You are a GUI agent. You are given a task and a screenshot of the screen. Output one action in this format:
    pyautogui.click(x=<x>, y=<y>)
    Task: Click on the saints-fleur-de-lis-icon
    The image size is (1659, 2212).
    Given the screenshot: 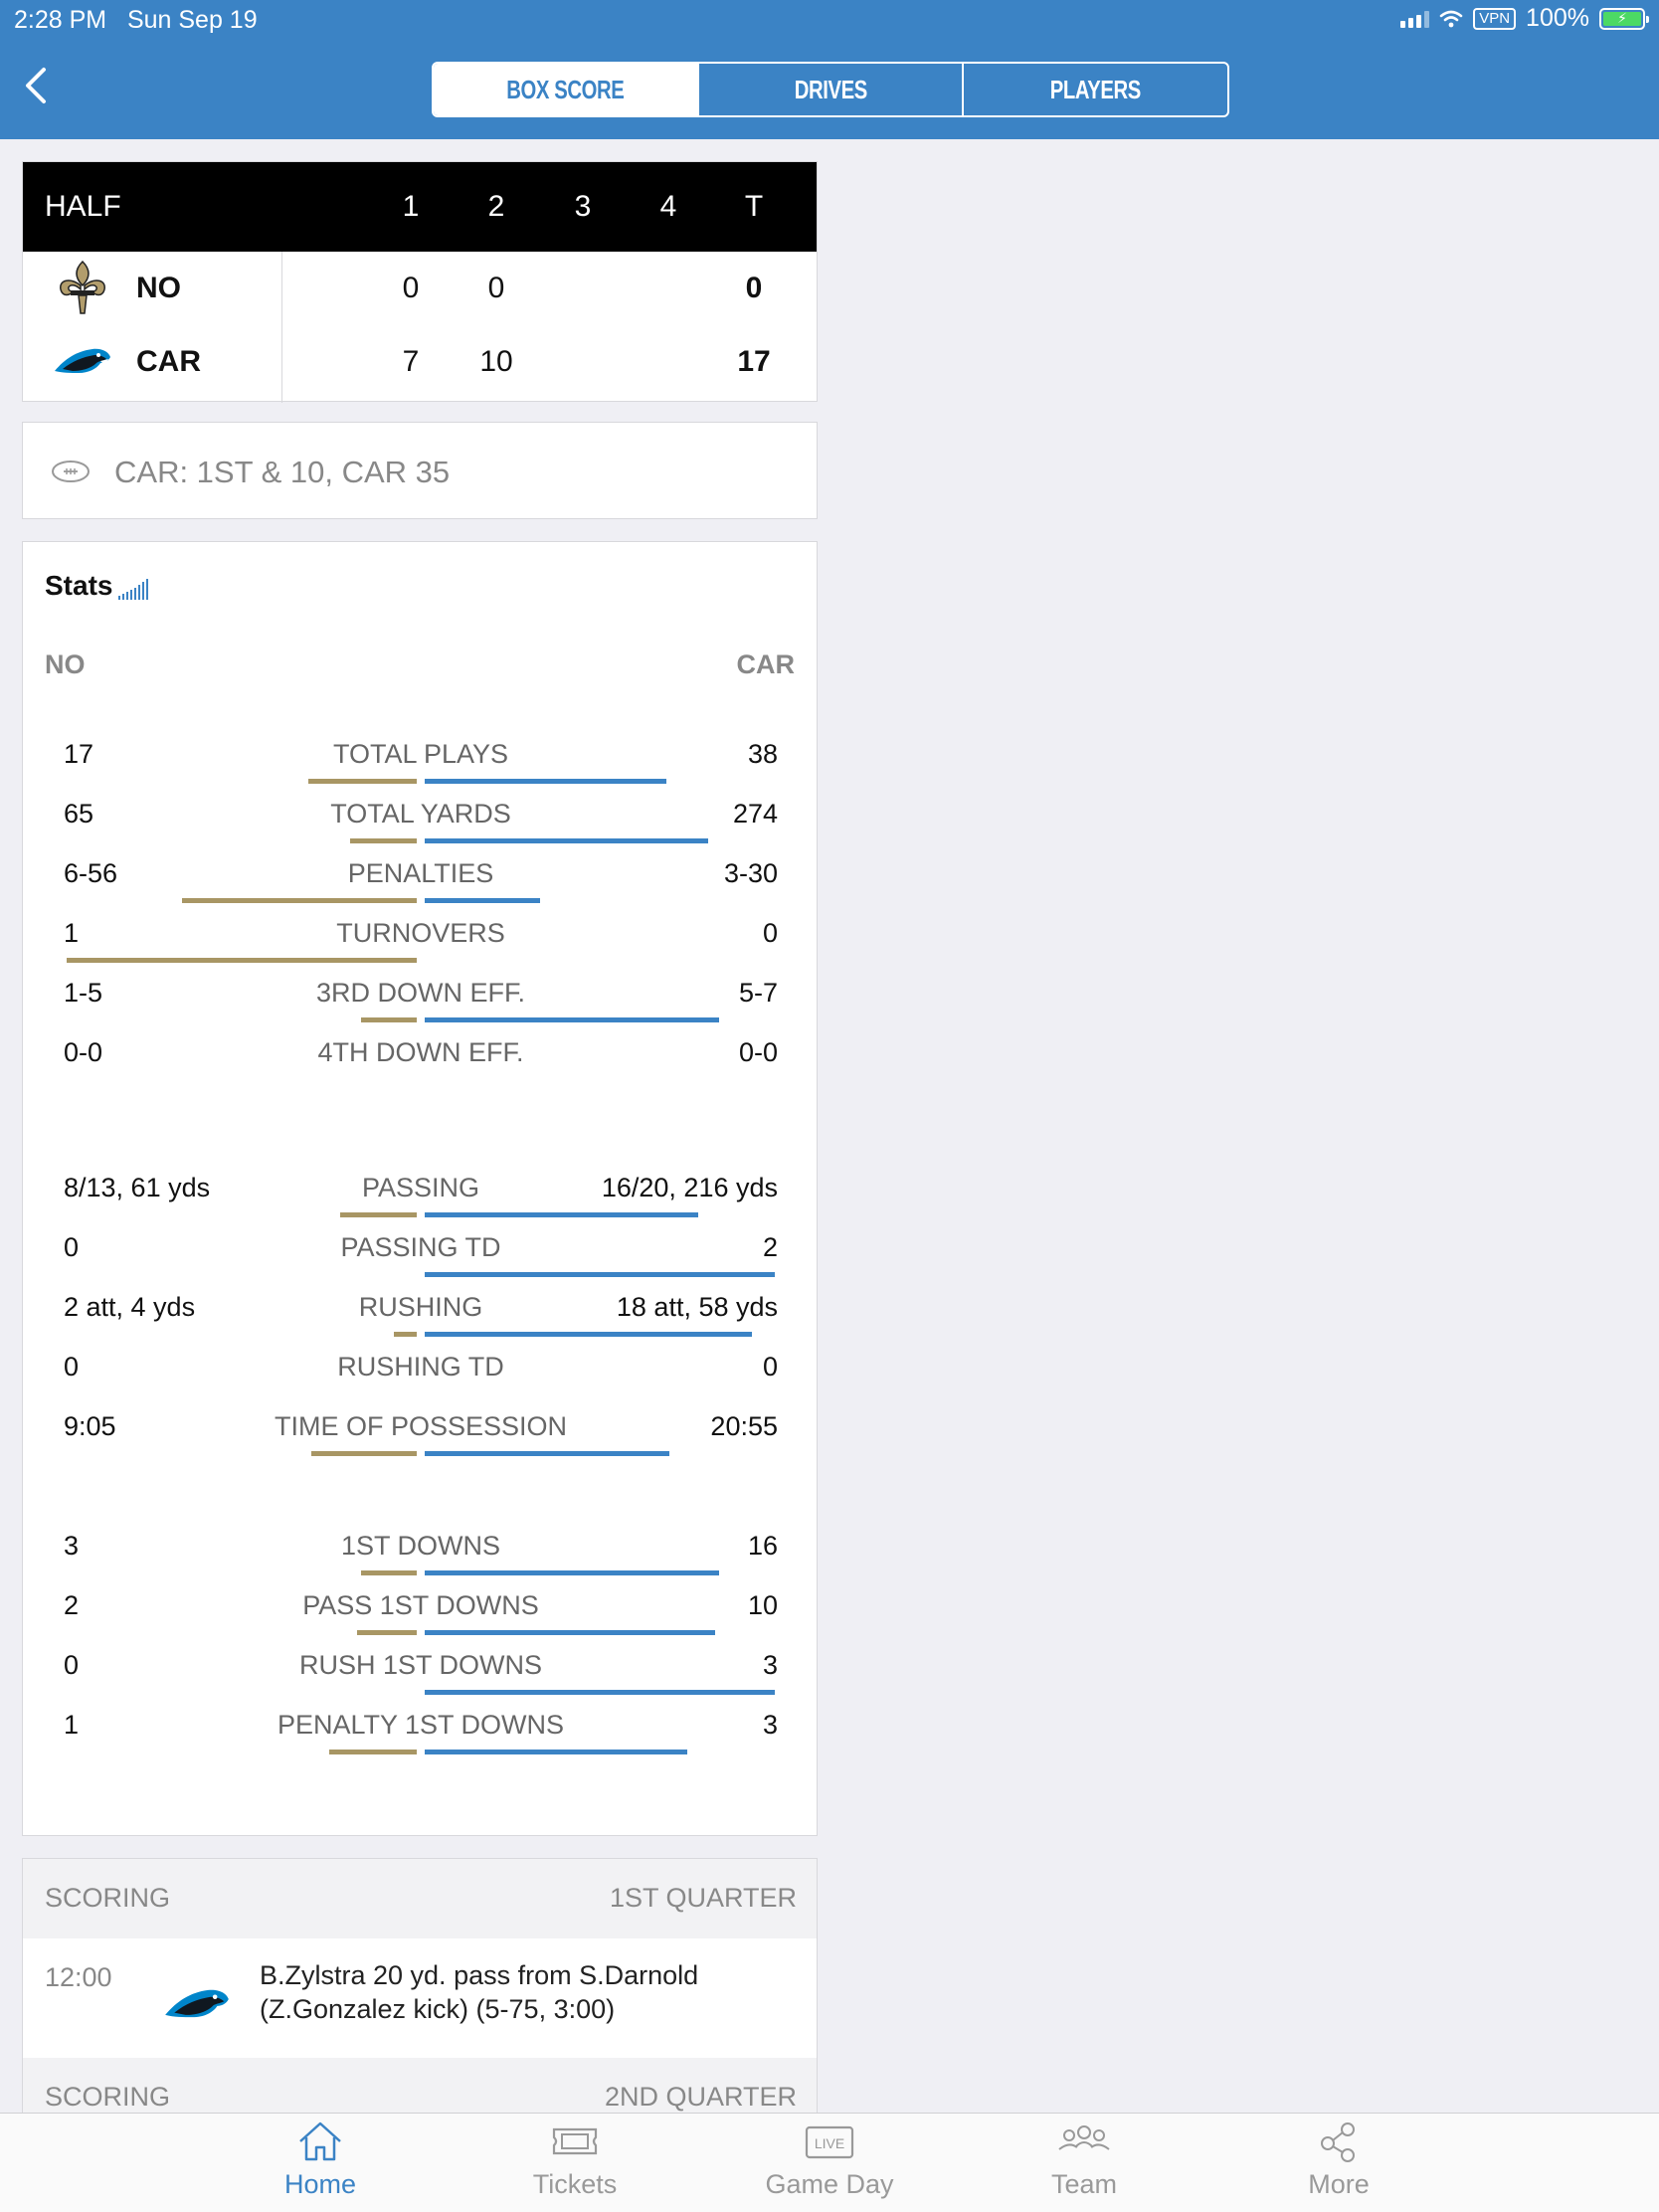 What is the action you would take?
    pyautogui.click(x=82, y=287)
    